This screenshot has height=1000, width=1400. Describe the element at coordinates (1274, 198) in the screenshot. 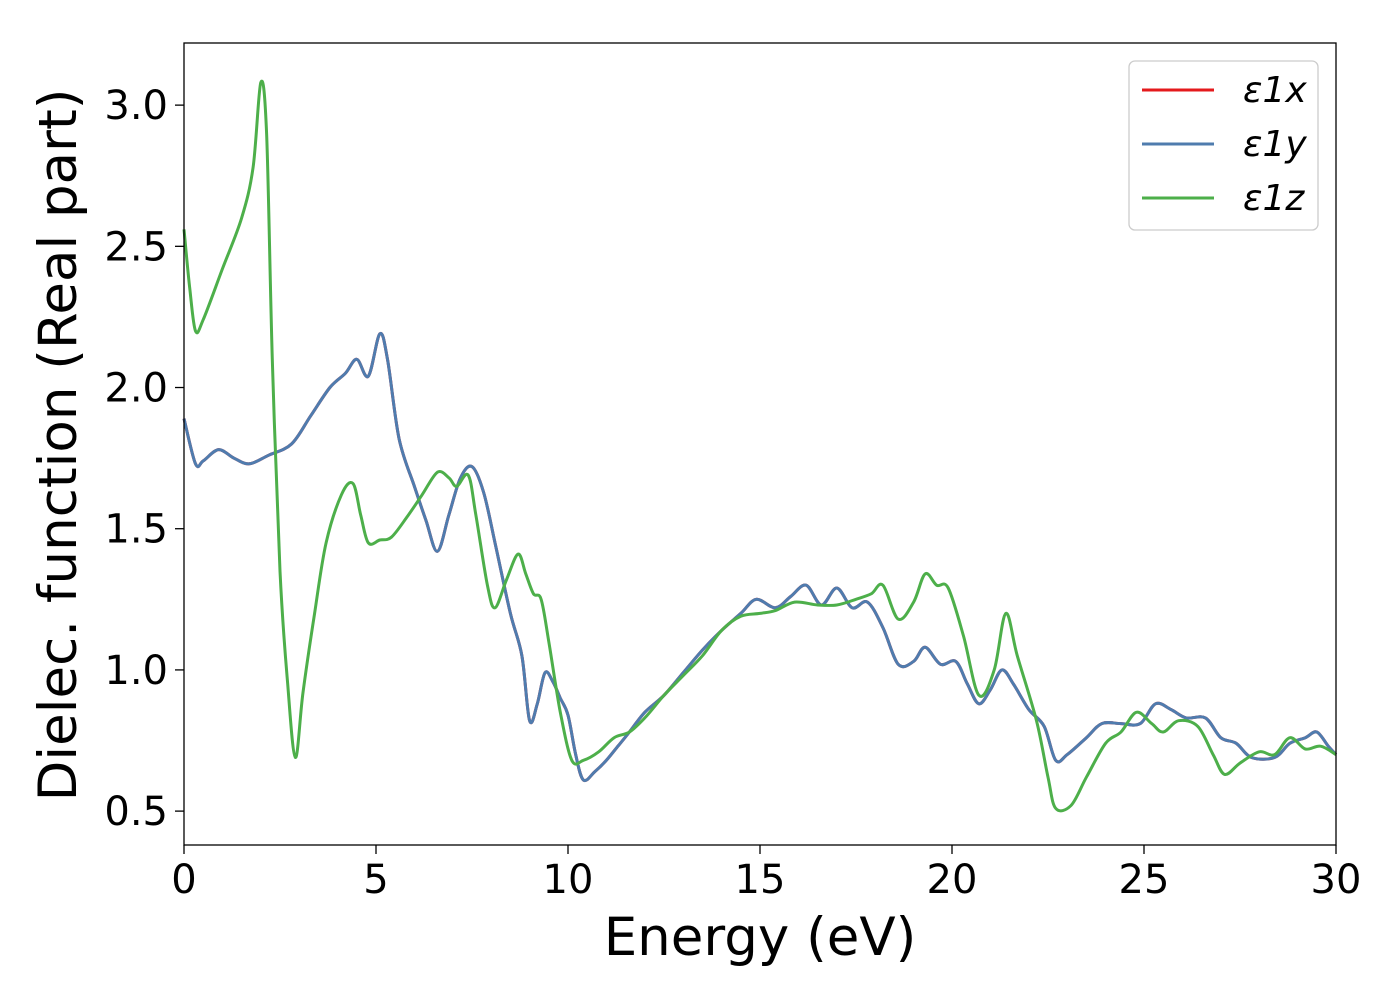

I see `legend-label-3: ε1z` at that location.